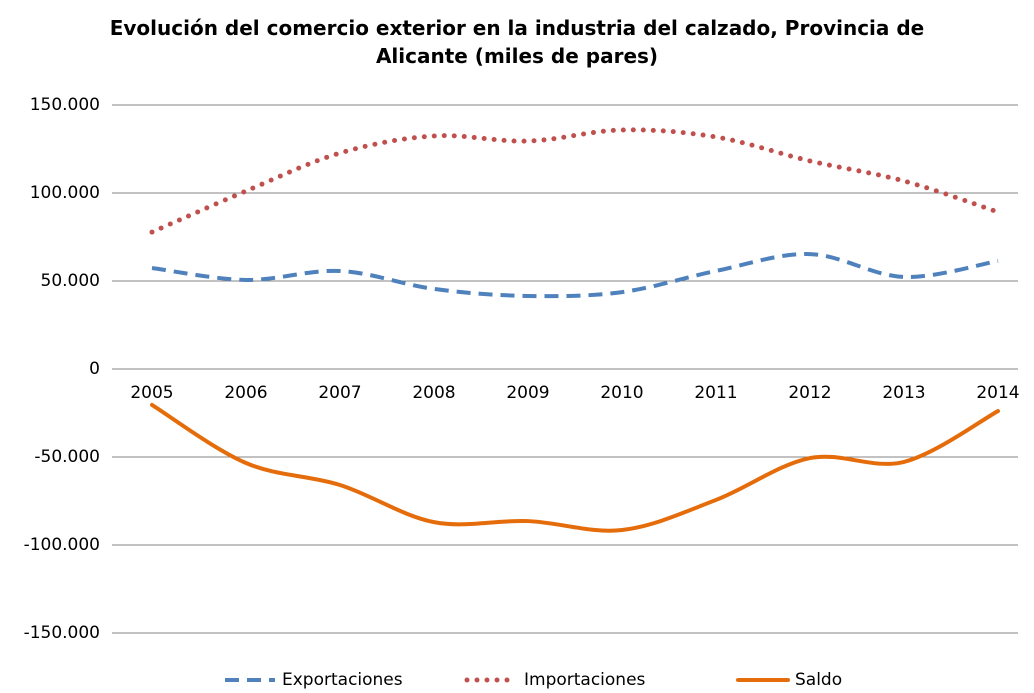 The height and width of the screenshot is (693, 1034). Describe the element at coordinates (339, 393) in the screenshot. I see `x-tick-label: 2007` at that location.